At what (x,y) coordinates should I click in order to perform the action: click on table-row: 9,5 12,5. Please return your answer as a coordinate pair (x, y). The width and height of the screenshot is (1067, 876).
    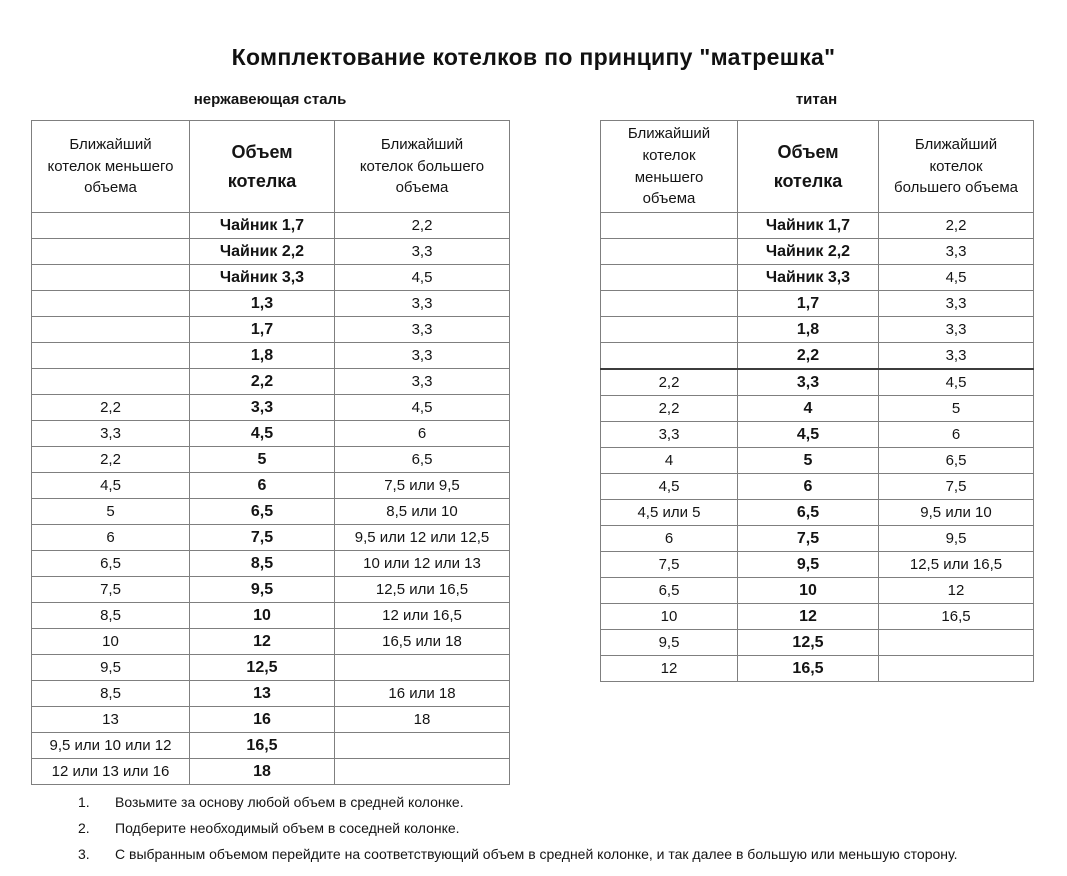
    Looking at the image, I should click on (817, 642).